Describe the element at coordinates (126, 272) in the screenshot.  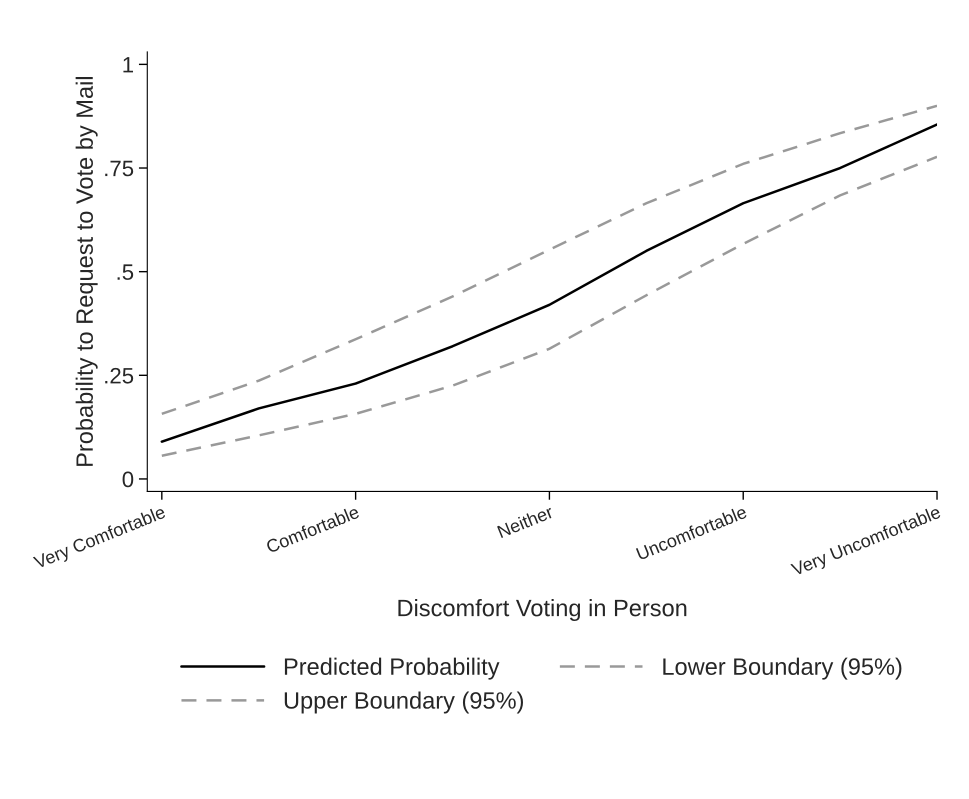
I see `y-tick-label: .5` at that location.